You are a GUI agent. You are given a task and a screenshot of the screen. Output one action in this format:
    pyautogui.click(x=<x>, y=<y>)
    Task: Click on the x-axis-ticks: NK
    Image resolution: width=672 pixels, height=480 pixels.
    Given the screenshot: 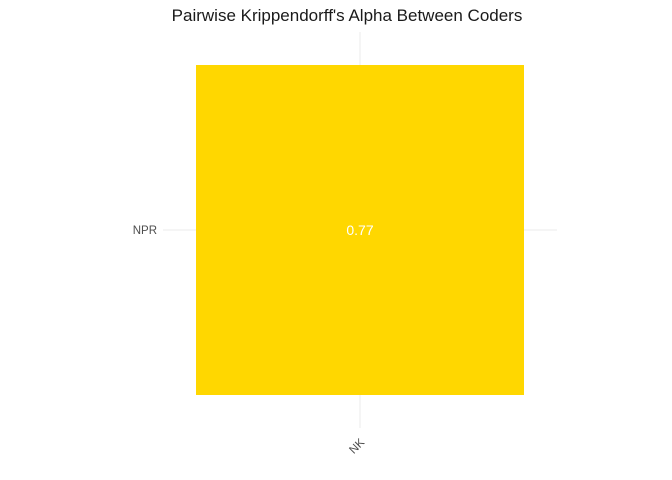 What is the action you would take?
    pyautogui.click(x=357, y=447)
    